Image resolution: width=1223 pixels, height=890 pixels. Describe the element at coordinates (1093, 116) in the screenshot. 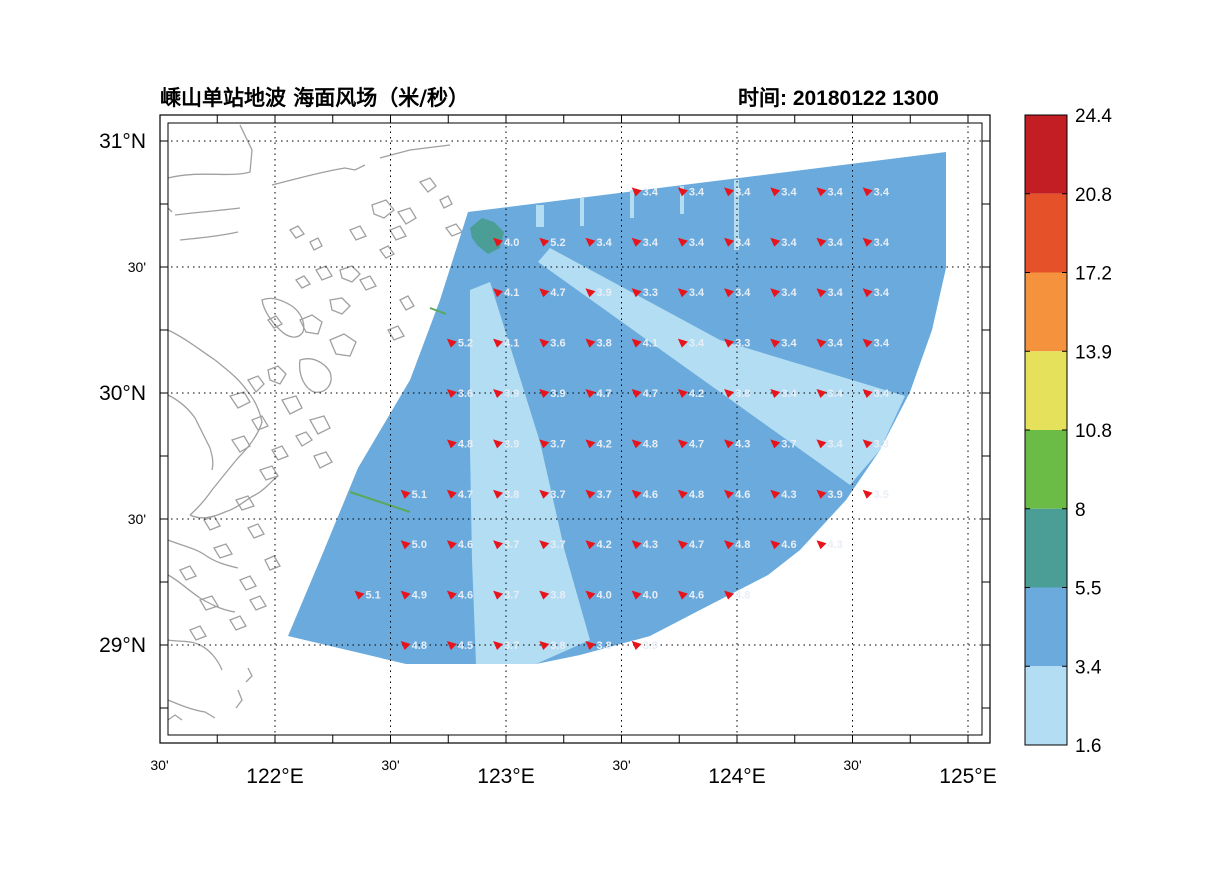

I see `colorbar-label: 24.4` at that location.